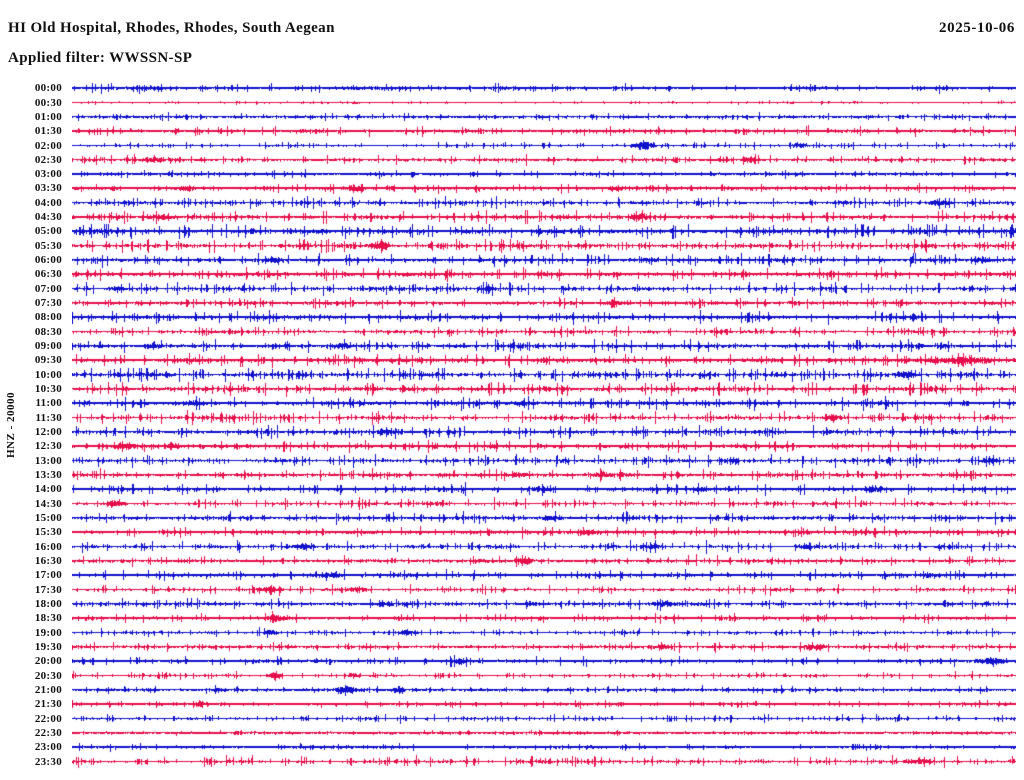 This screenshot has height=780, width=1024. I want to click on time-label: 22:00, so click(48, 718).